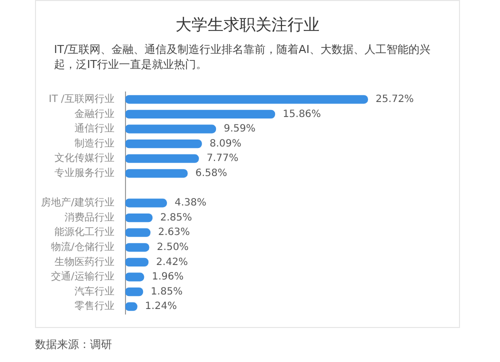 This screenshot has height=362, width=500. Describe the element at coordinates (301, 114) in the screenshot. I see `data-label: 15.86%` at that location.